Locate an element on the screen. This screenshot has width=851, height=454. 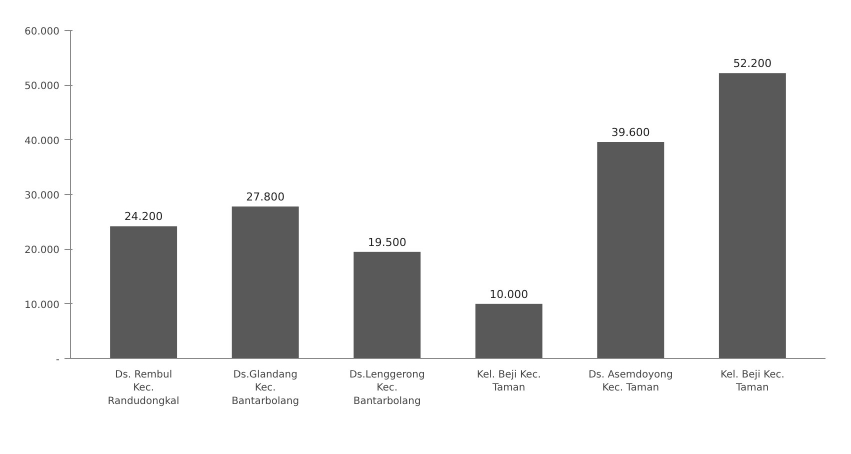
y-tick-label: 30.000 is located at coordinates (42, 196).